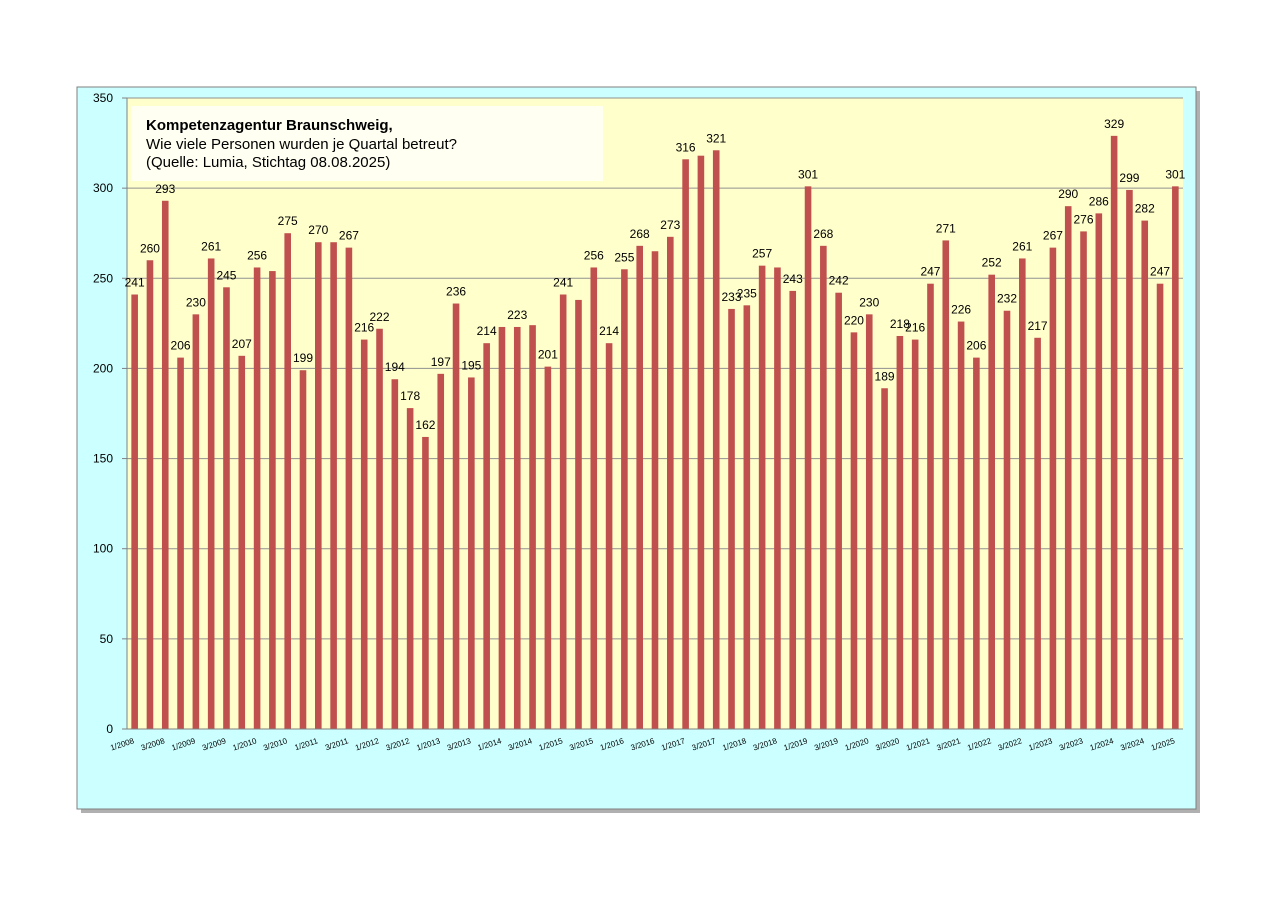 The image size is (1286, 914). What do you see at coordinates (1099, 201) in the screenshot?
I see `value-label: 286` at bounding box center [1099, 201].